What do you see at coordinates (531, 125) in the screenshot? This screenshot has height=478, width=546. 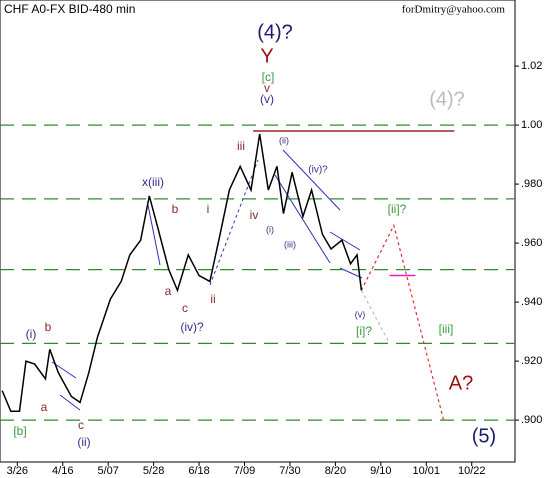 I see `y-tick-label: 1.00` at bounding box center [531, 125].